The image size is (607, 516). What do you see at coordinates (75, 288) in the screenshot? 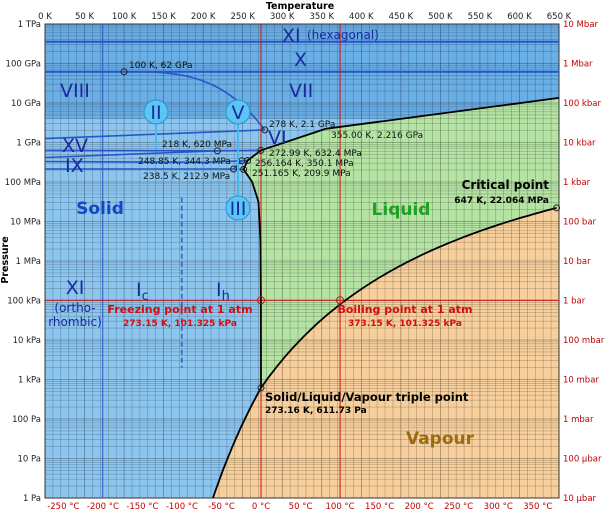
I see `ice-xi-ortho-label: XI` at bounding box center [75, 288].